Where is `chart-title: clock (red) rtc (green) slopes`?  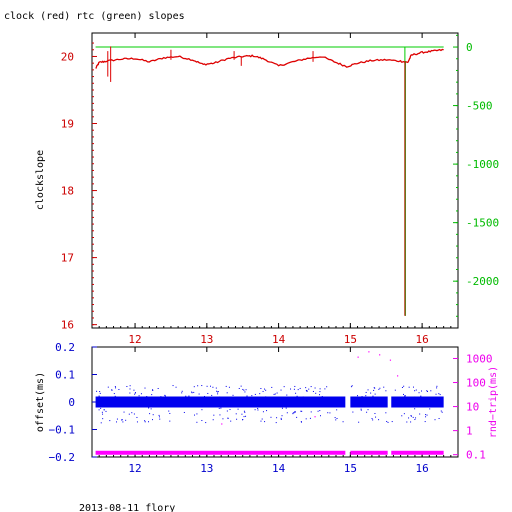 chart-title: clock (red) rtc (green) slopes is located at coordinates (94, 16).